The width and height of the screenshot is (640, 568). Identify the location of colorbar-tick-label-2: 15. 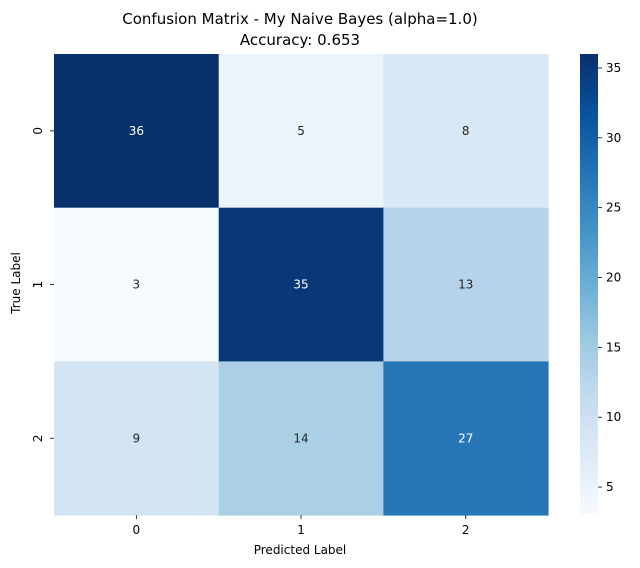
(613, 347).